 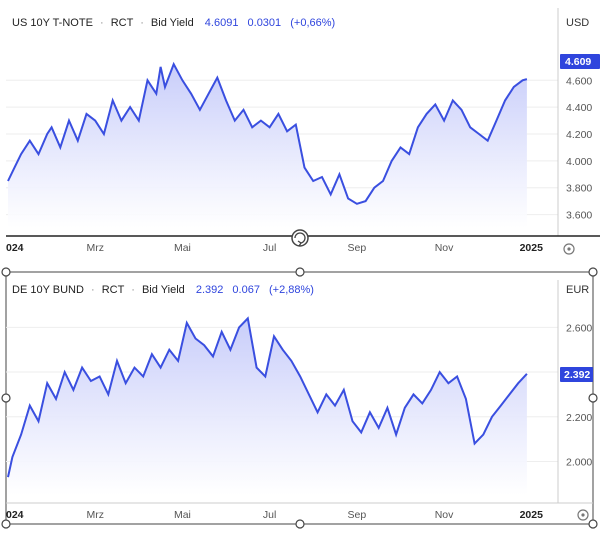 I want to click on us10y-currency-label: USD, so click(x=577, y=23).